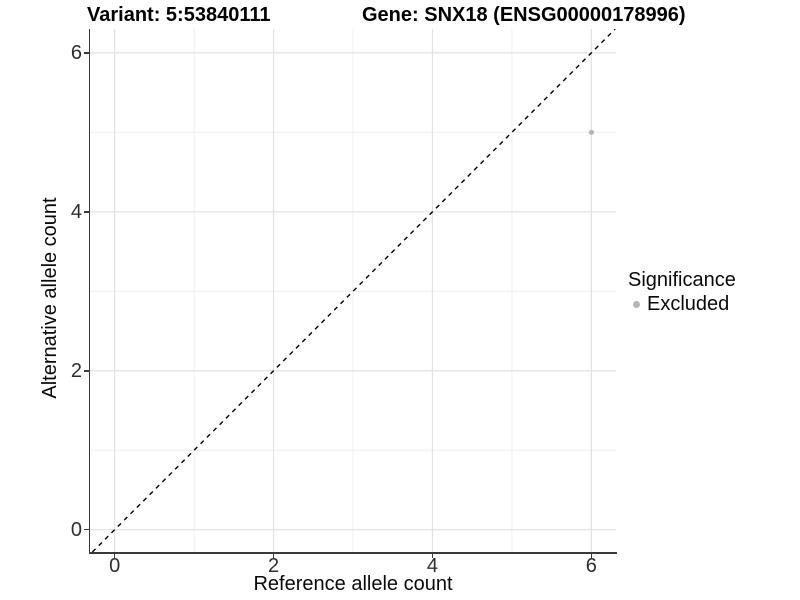  I want to click on y-axis-title: Alternative allele count, so click(50, 298).